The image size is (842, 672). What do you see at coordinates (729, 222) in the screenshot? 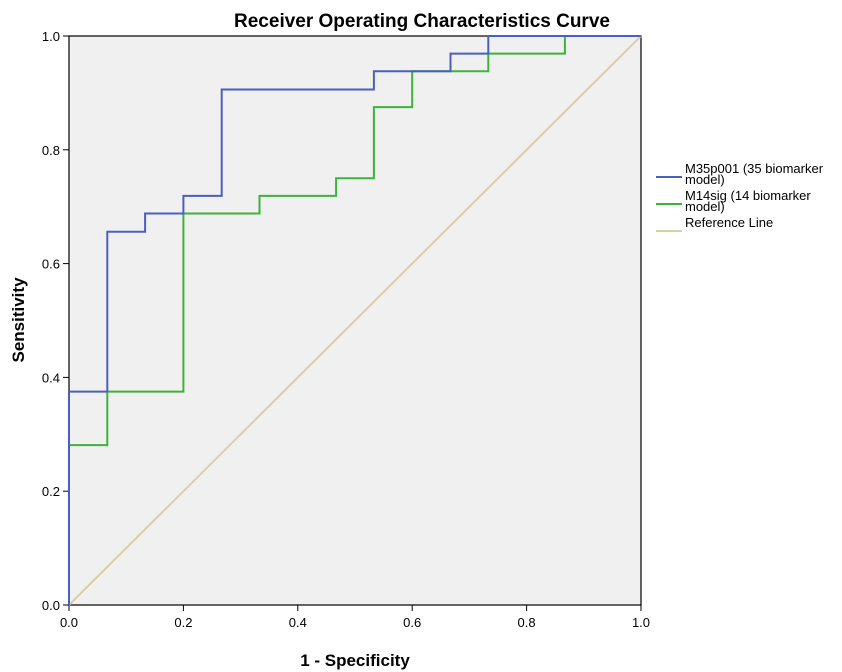
I see `legend-label-reference-line: Reference Line` at bounding box center [729, 222].